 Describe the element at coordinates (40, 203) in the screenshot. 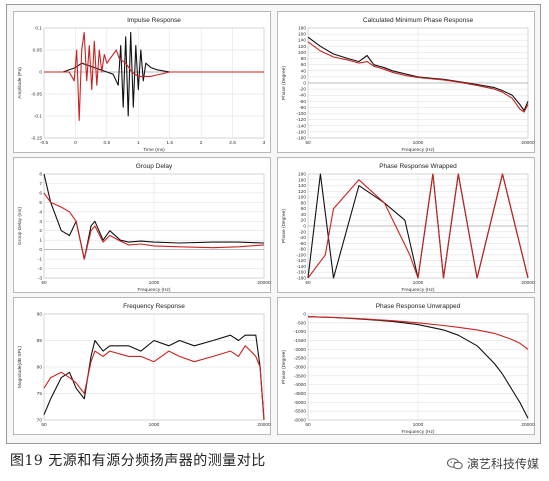

I see `y-tick-label: 5` at that location.